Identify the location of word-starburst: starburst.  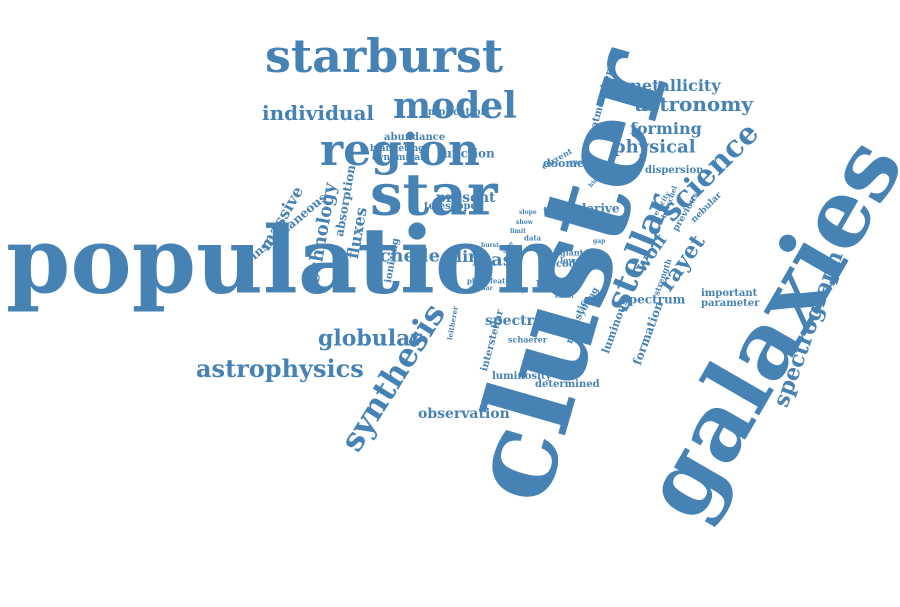
(384, 56).